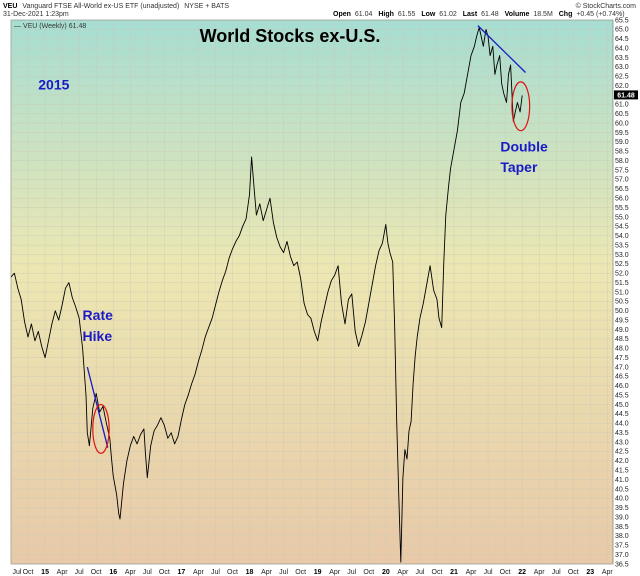  I want to click on y-tick-label: 46.0, so click(622, 386).